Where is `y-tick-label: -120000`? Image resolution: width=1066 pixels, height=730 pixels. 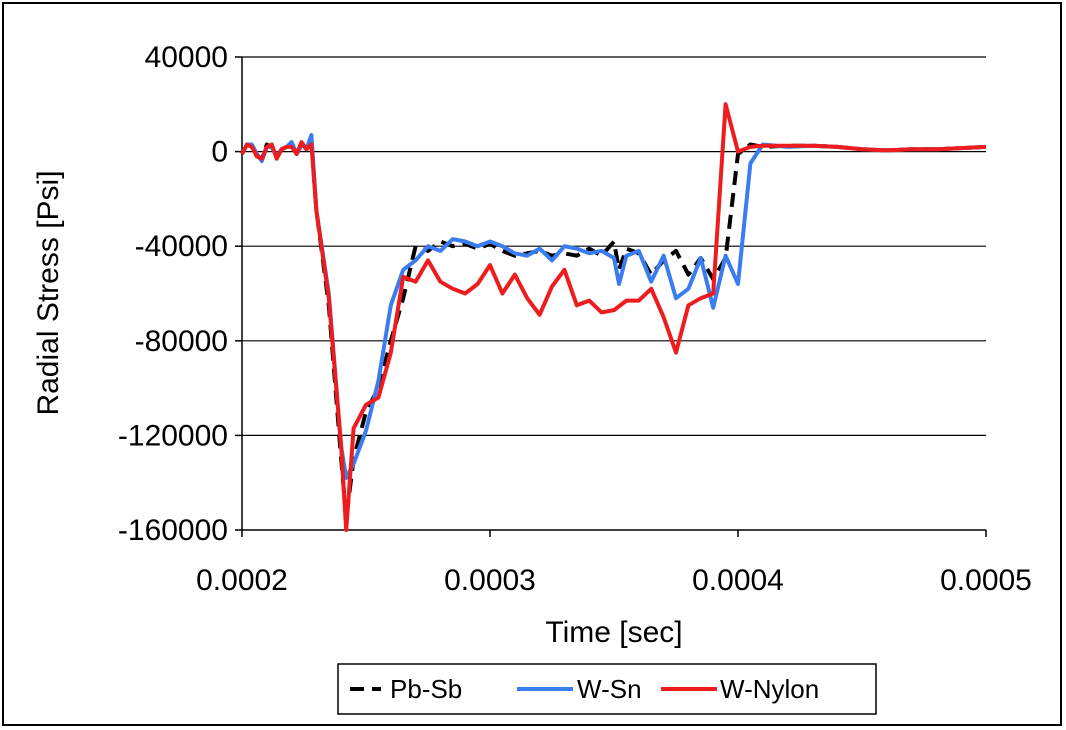
y-tick-label: -120000 is located at coordinates (173, 435).